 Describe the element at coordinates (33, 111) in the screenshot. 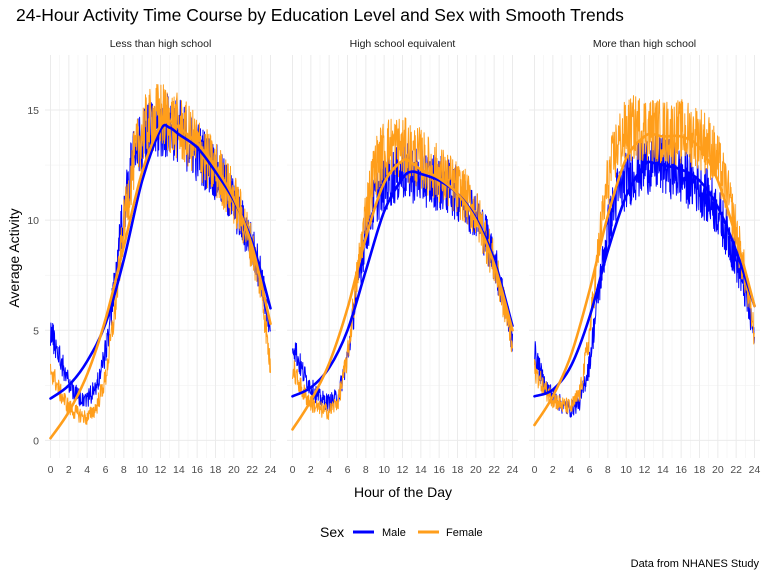

I see `y-tick-label: 15` at that location.